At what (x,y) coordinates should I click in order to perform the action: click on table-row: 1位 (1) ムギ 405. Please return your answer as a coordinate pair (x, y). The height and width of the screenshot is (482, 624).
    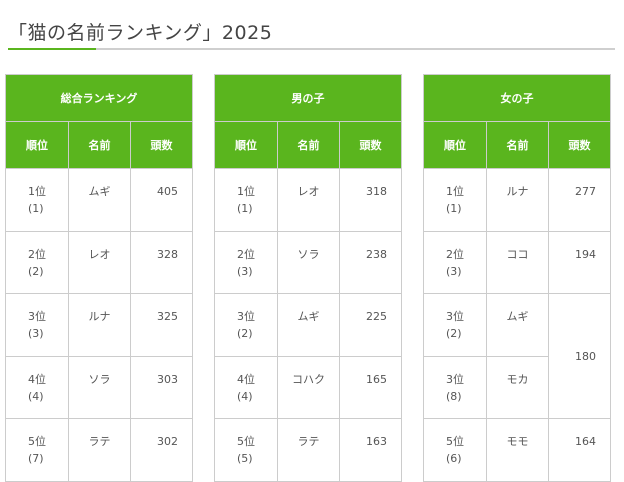
    Looking at the image, I should click on (99, 200).